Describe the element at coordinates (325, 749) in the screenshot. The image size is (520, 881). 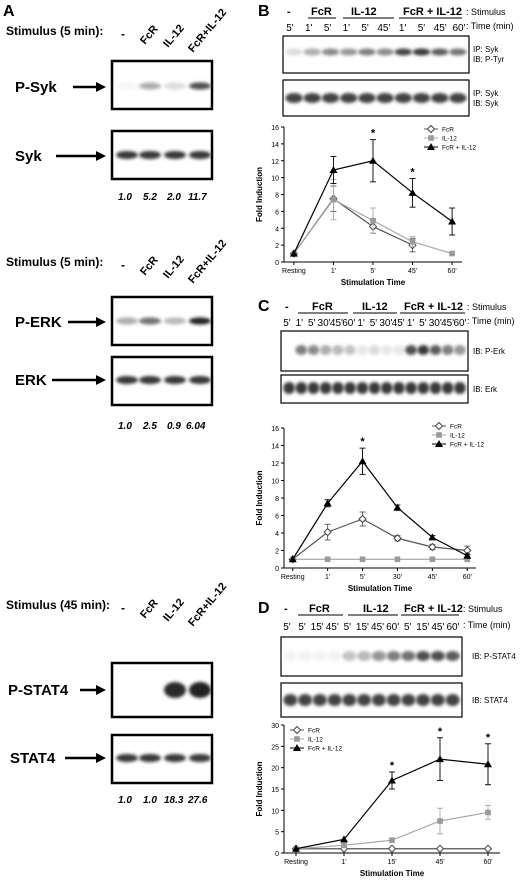
I see `legend-label: FcR + IL-12` at that location.